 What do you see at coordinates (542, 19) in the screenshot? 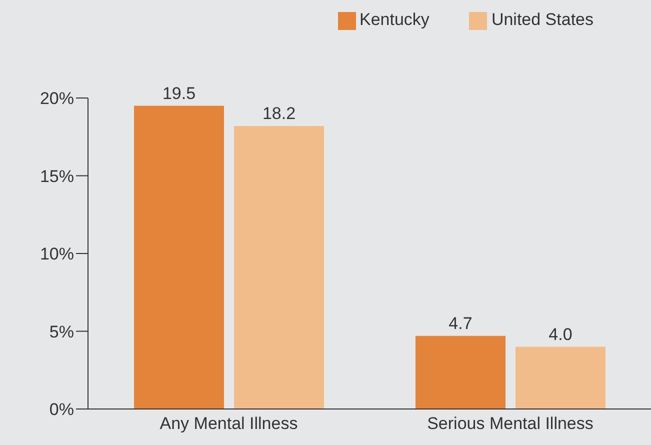
I see `legend-label: United States` at bounding box center [542, 19].